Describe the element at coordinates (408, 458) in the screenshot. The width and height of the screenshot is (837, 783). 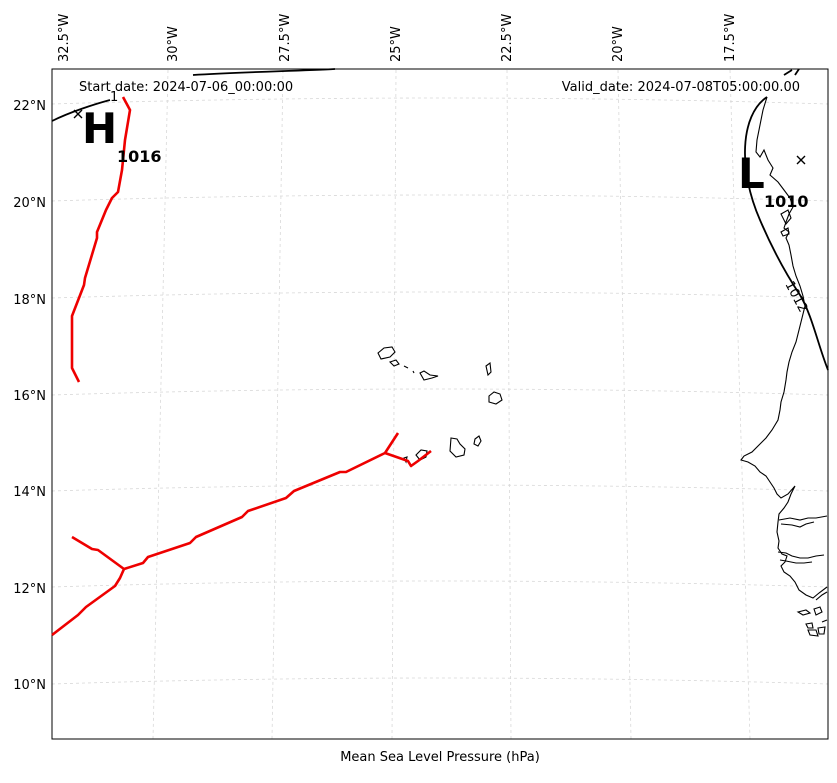
I see `front-line-east` at that location.